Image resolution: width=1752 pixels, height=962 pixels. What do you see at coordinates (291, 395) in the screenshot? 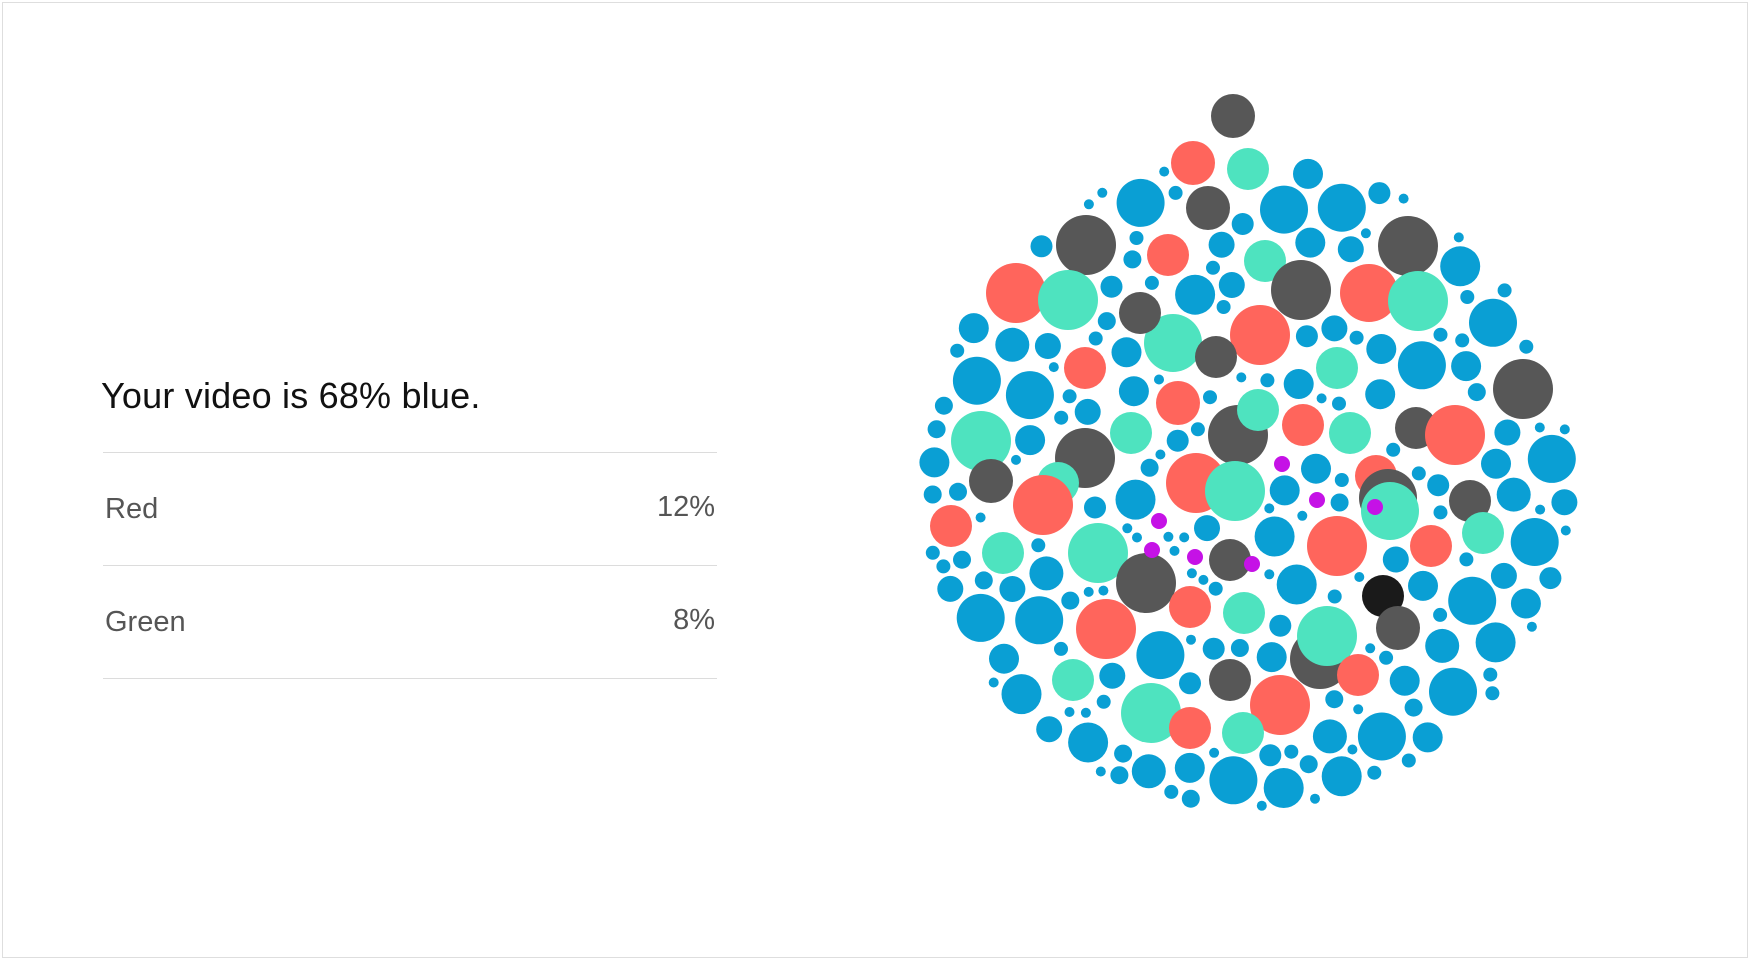
I see `result-headline: Your video is 68% blue.` at bounding box center [291, 395].